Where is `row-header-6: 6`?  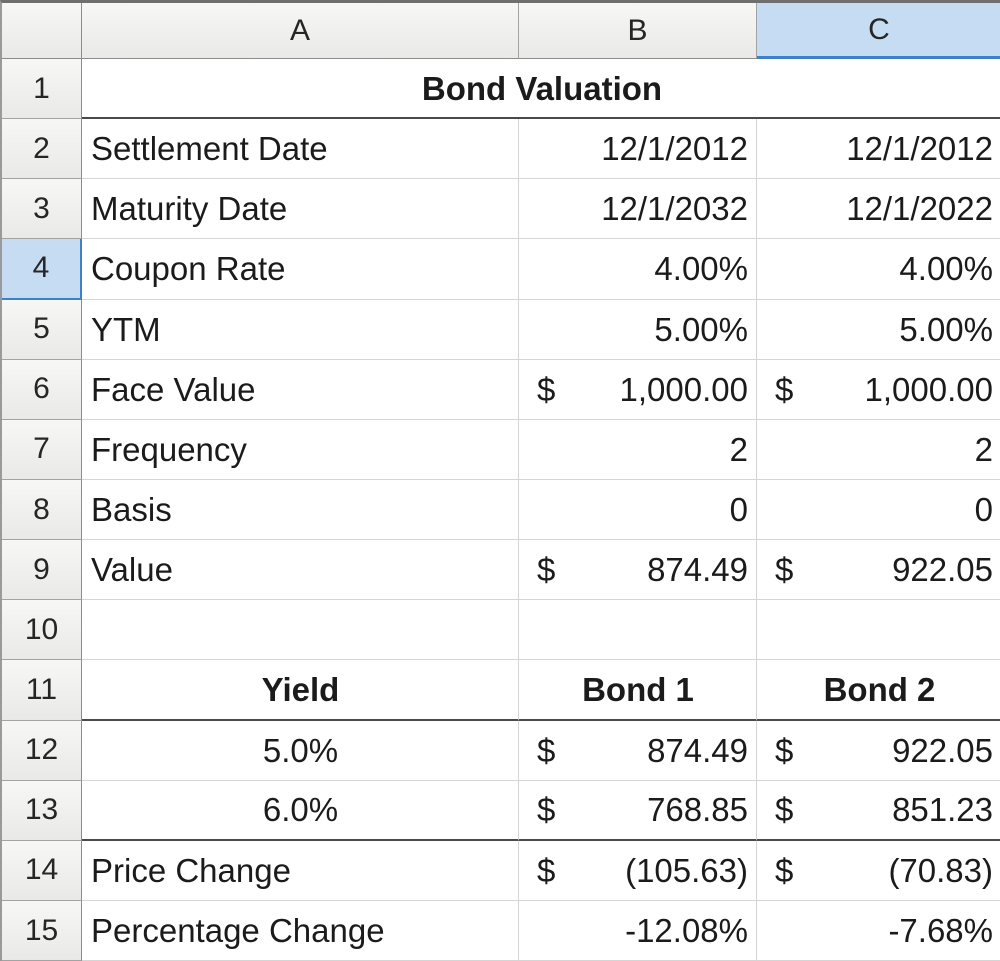
row-header-6: 6 is located at coordinates (42, 389).